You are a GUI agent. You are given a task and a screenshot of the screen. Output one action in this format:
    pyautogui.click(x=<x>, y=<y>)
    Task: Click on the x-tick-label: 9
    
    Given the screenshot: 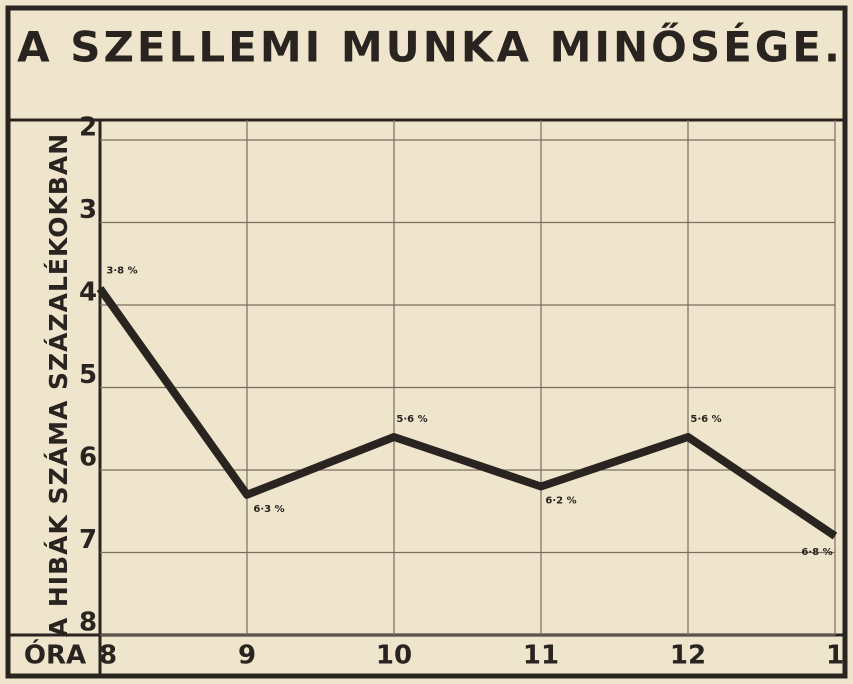 What is the action you would take?
    pyautogui.click(x=247, y=656)
    